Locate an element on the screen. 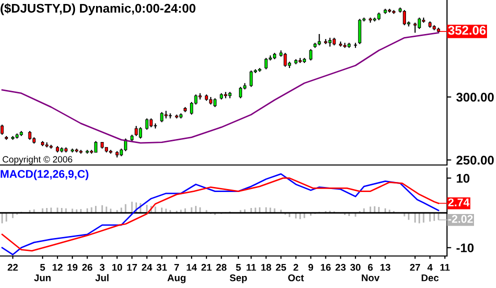 The width and height of the screenshot is (496, 288). x-tick-label: 28 is located at coordinates (221, 267).